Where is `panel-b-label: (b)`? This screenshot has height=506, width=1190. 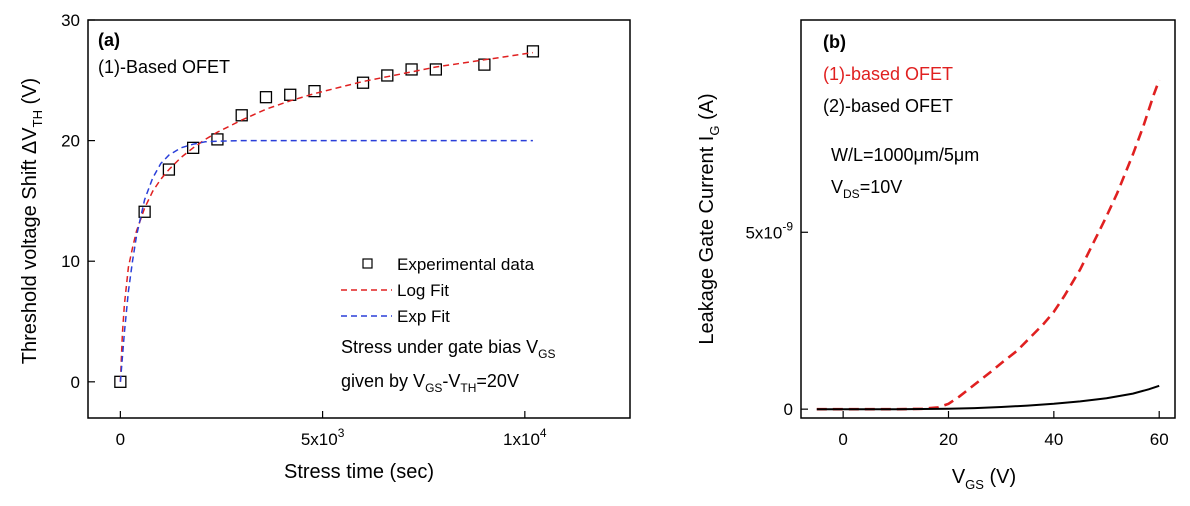 panel-b-label: (b) is located at coordinates (834, 42).